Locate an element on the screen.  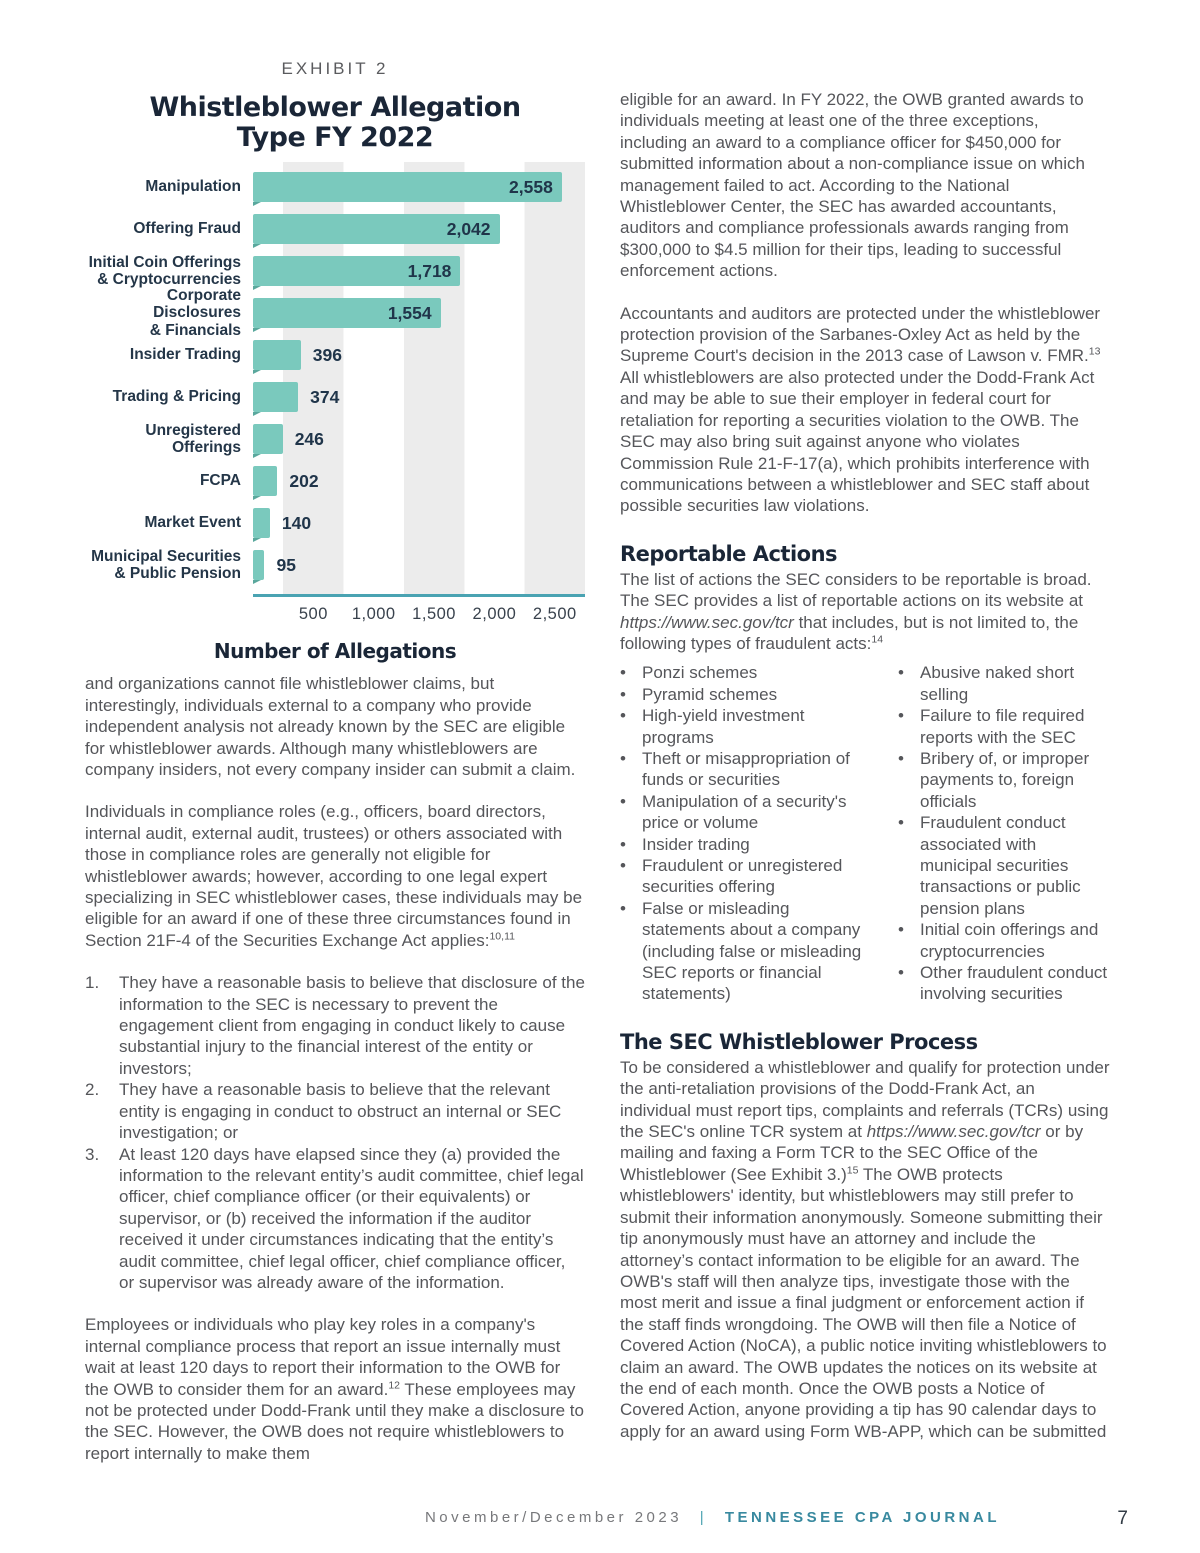
chart-row: Insider Trading 396 is located at coordinates (335, 355).